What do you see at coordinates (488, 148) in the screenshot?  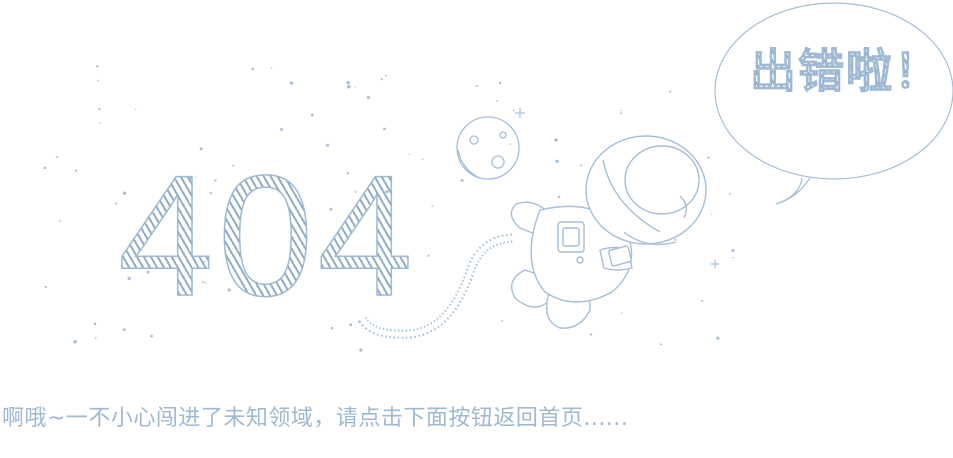 I see `planet-icon` at bounding box center [488, 148].